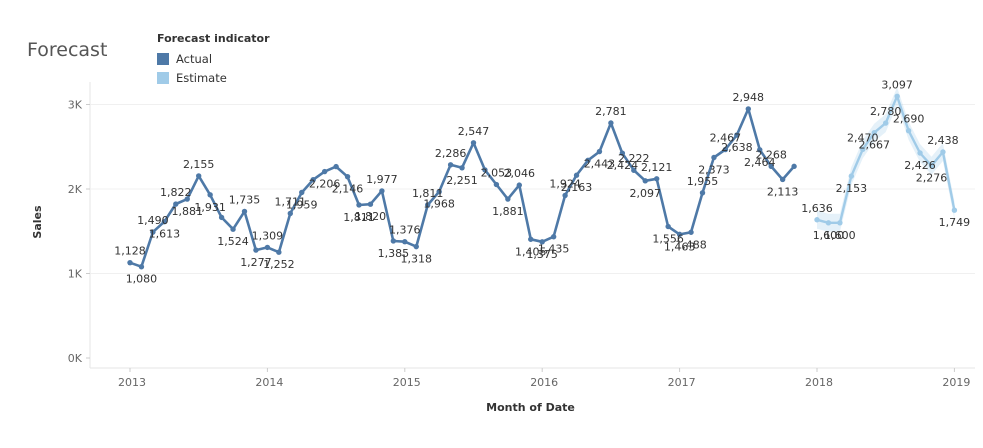 Image resolution: width=983 pixels, height=448 pixels. Describe the element at coordinates (213, 58) in the screenshot. I see `legend-item-actual: Actual` at that location.